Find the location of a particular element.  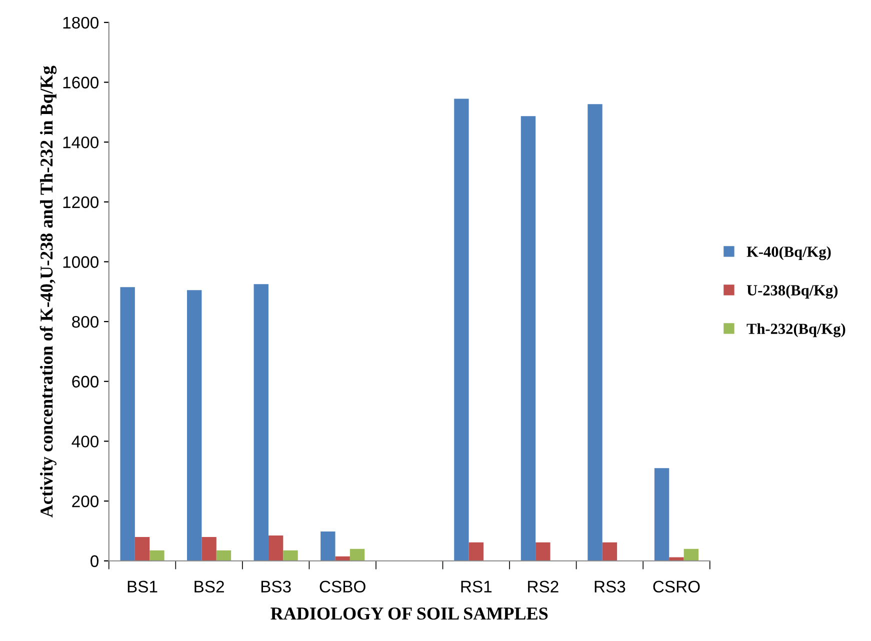

y-axis-title: Activity concentration of K-40,U-238 and Th-232 in Bq/Kg is located at coordinates (48, 292).